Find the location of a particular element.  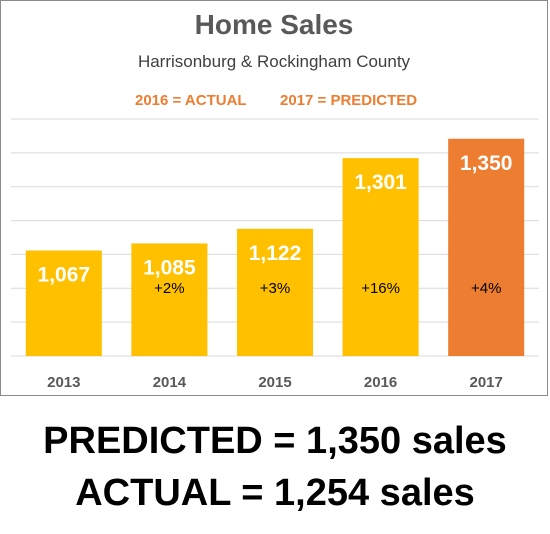

x-tick-label: 2015 is located at coordinates (274, 382).